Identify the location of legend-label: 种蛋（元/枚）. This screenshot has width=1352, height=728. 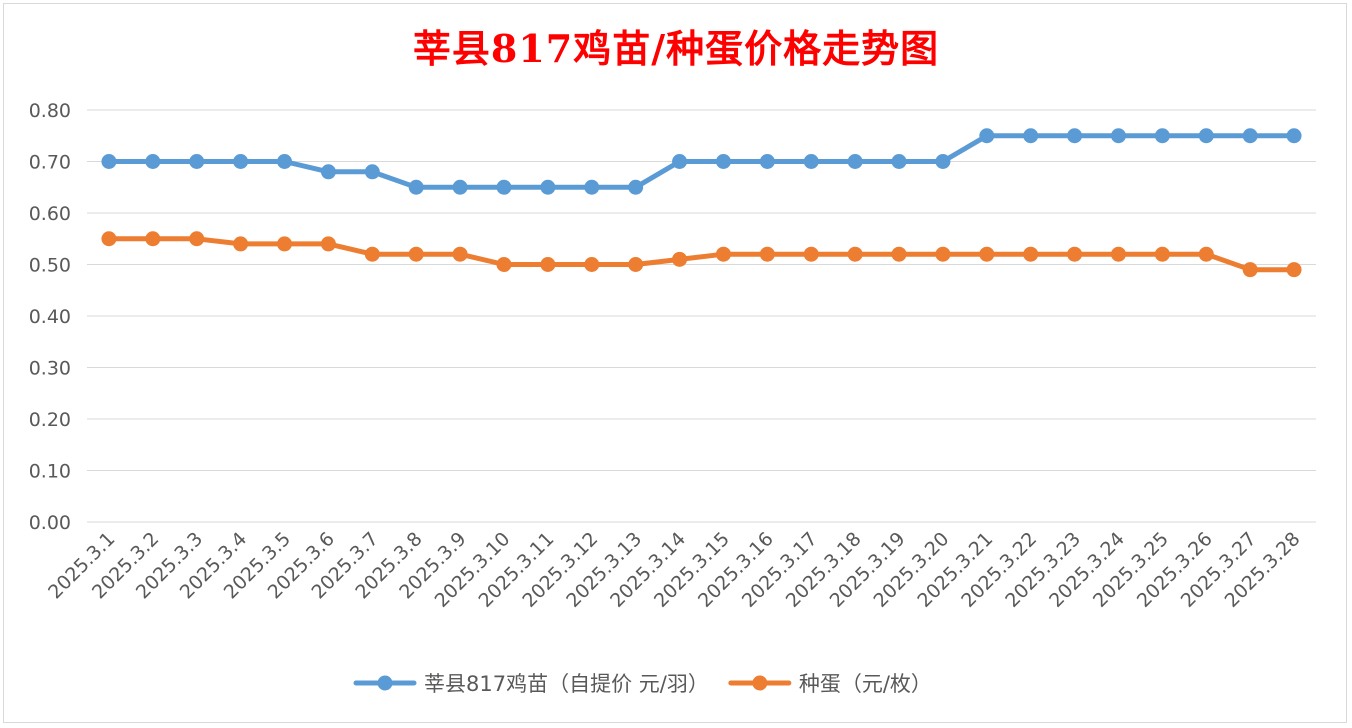
(865, 684).